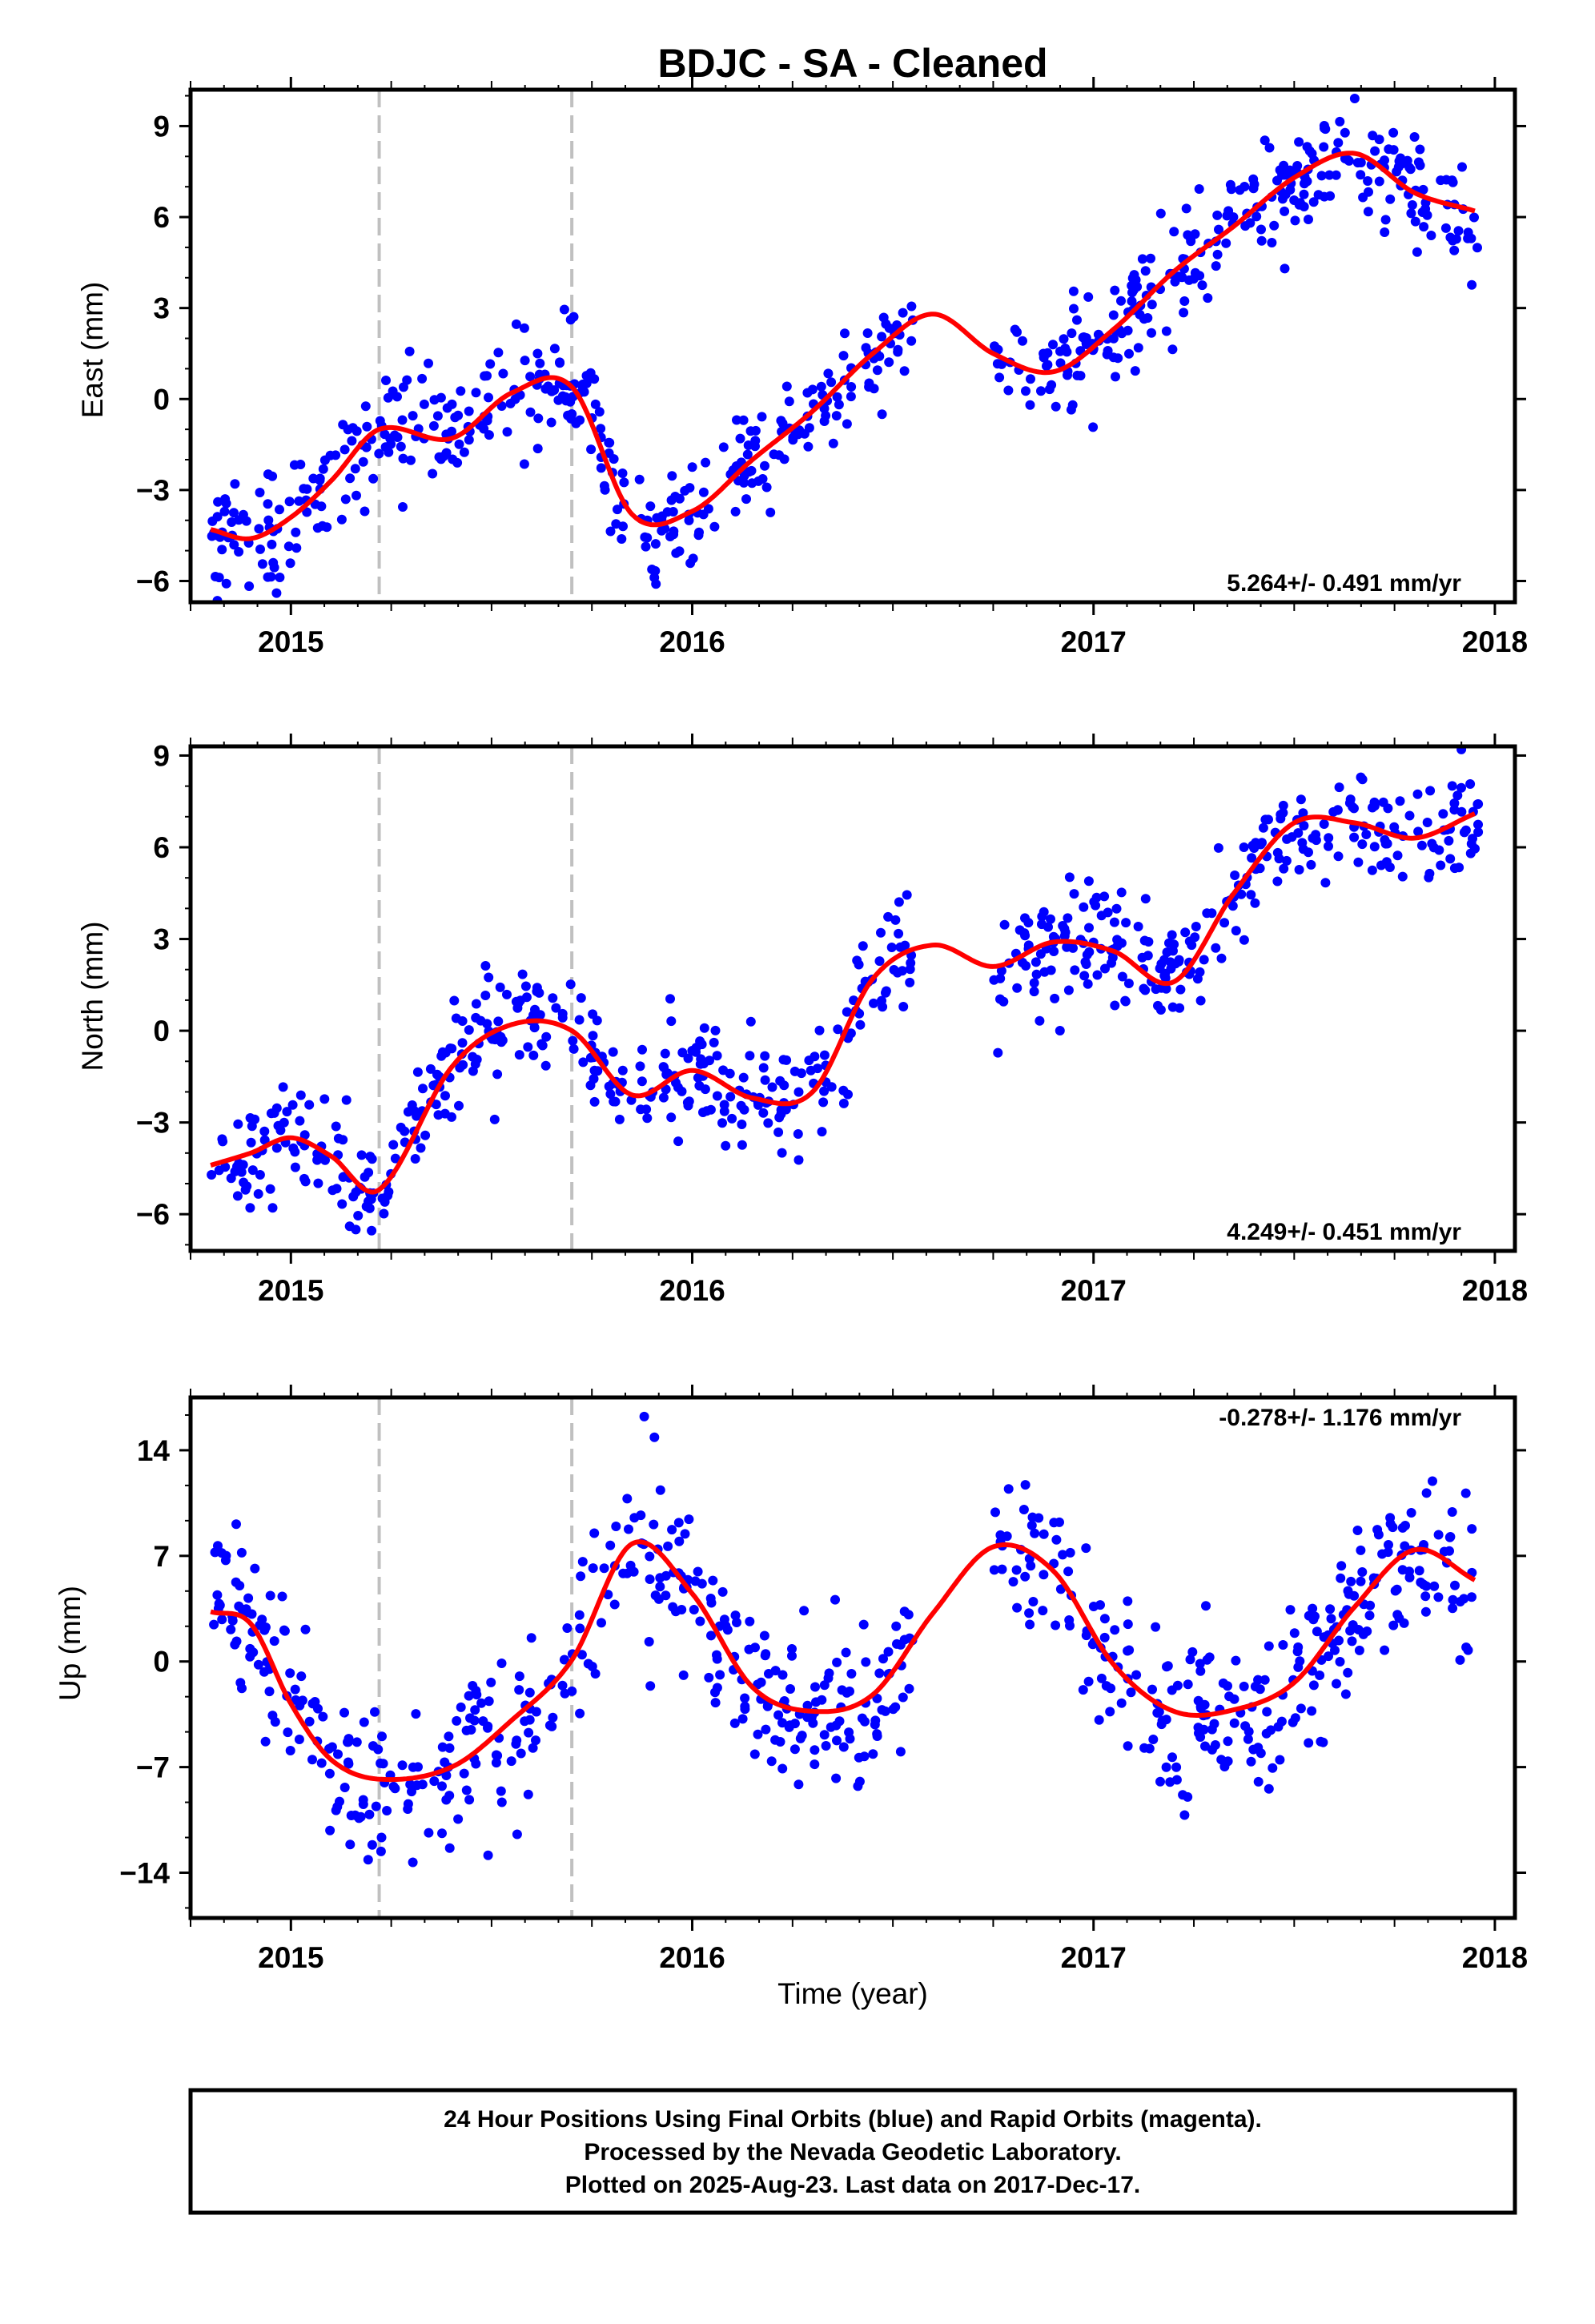  Describe the element at coordinates (290, 641) in the screenshot. I see `east-x-tick-label: 2015` at that location.